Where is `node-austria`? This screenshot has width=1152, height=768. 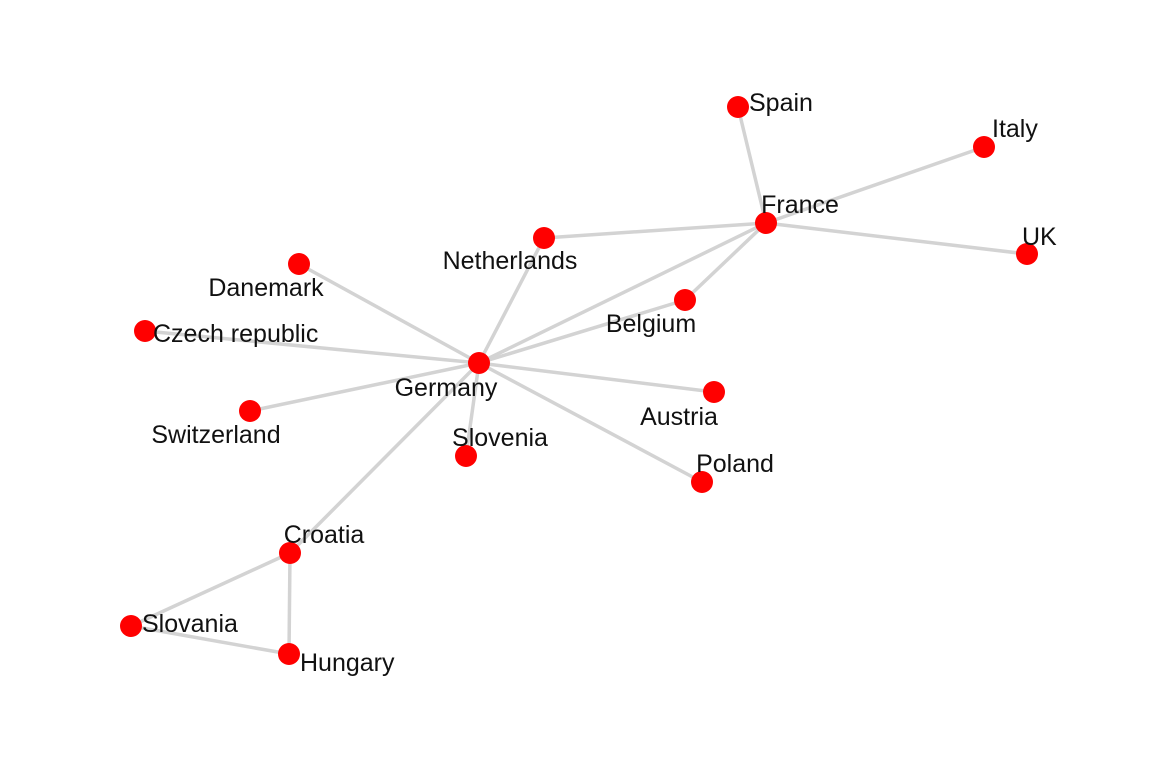
node-austria is located at coordinates (714, 392).